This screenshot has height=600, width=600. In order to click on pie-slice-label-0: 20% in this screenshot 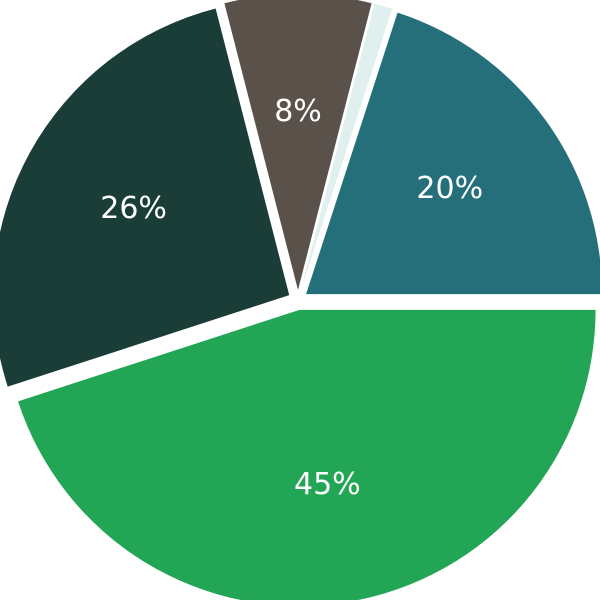, I will do `click(449, 188)`.